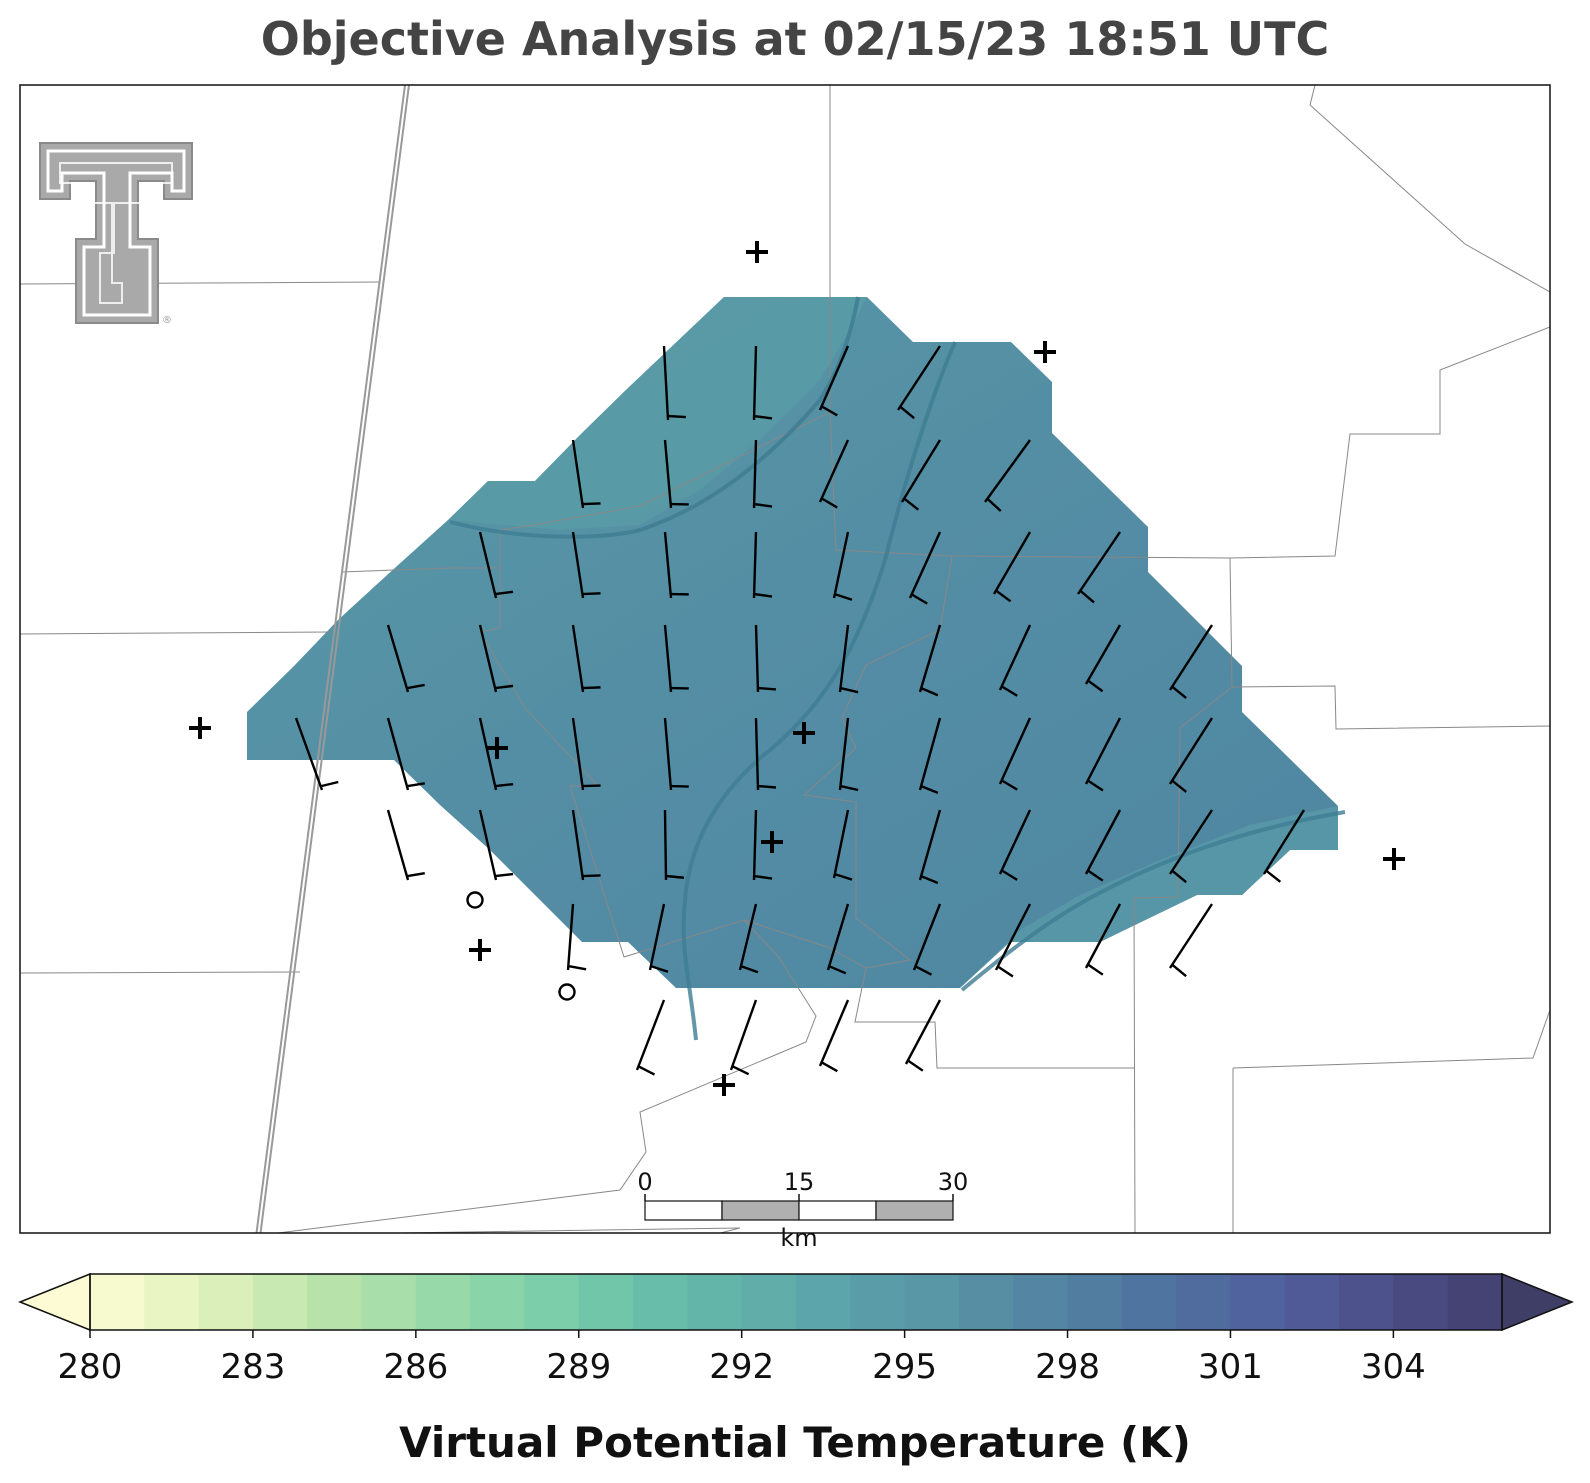 The image size is (1590, 1483). I want to click on scale-bar: 0 15 30 km, so click(802, 1210).